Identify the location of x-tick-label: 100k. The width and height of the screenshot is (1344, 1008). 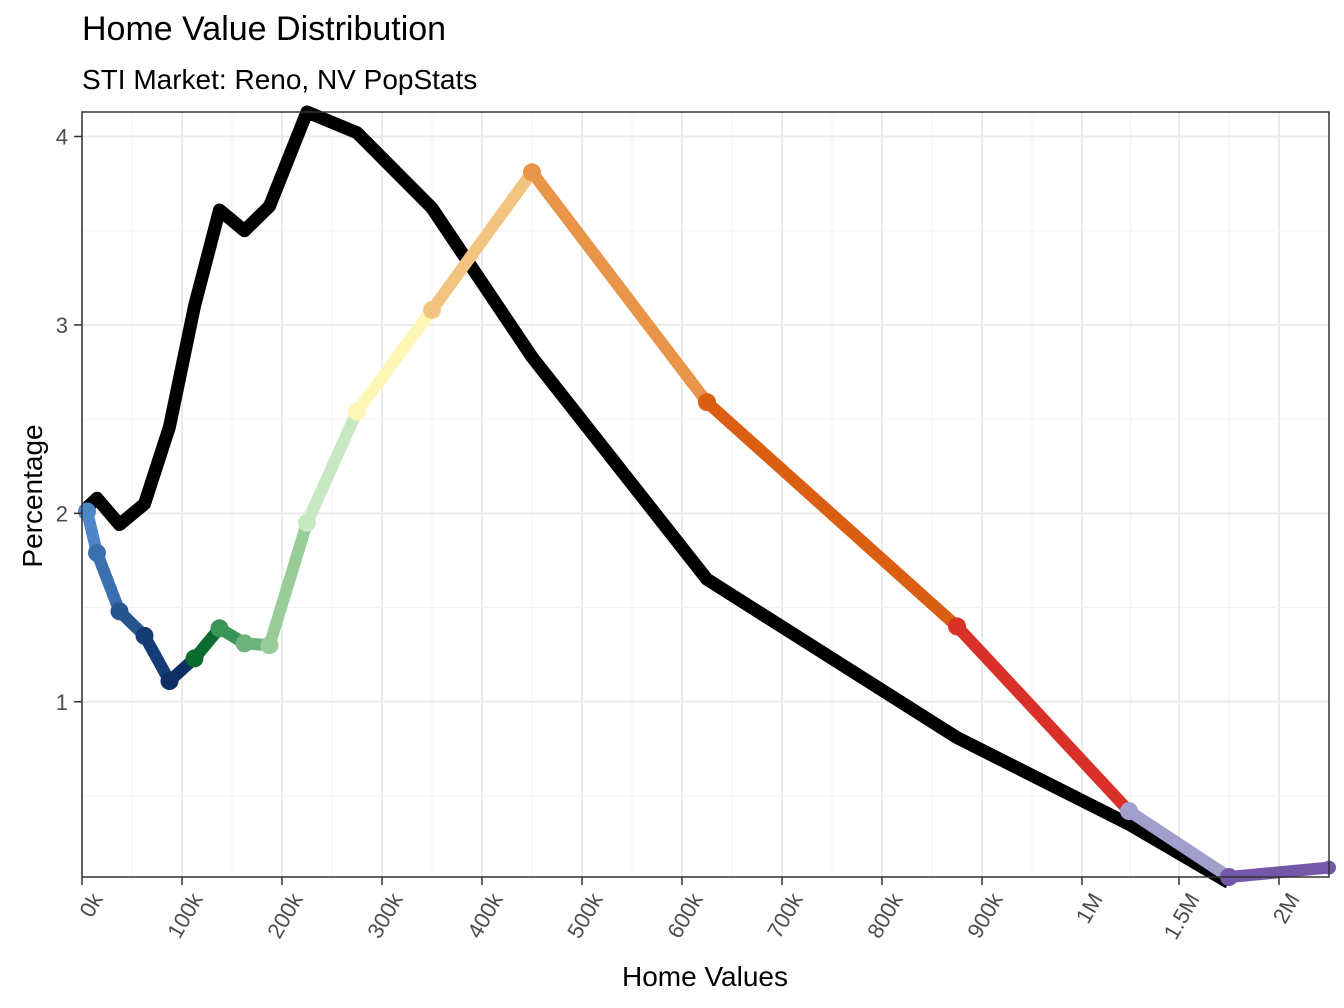
(185, 915).